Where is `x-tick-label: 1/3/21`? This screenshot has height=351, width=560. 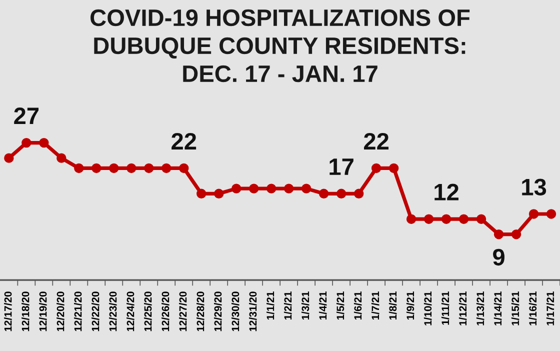
x-tick-label: 1/3/21 is located at coordinates (305, 305).